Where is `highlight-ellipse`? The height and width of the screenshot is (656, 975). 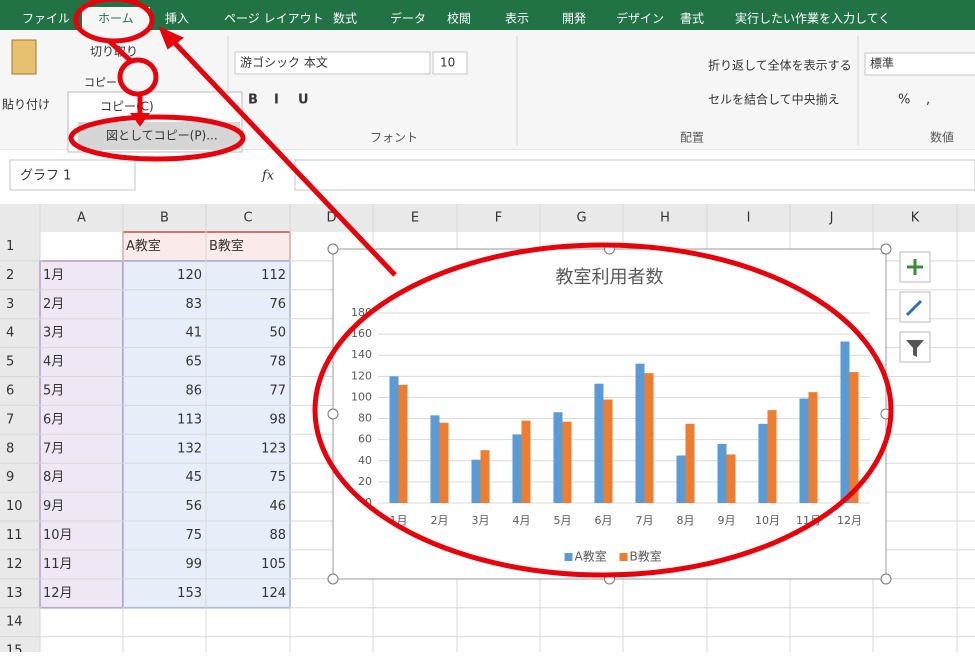 highlight-ellipse is located at coordinates (157, 138).